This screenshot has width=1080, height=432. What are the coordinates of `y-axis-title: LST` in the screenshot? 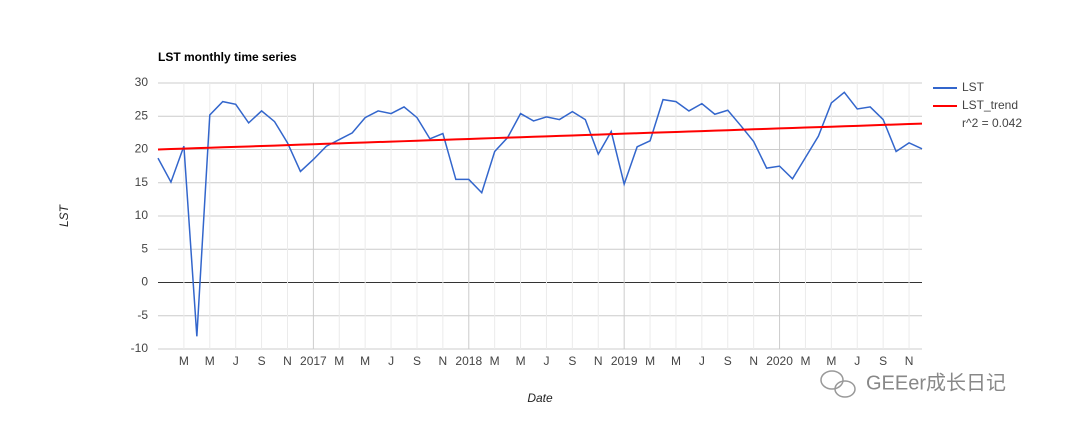 It's located at (64, 215).